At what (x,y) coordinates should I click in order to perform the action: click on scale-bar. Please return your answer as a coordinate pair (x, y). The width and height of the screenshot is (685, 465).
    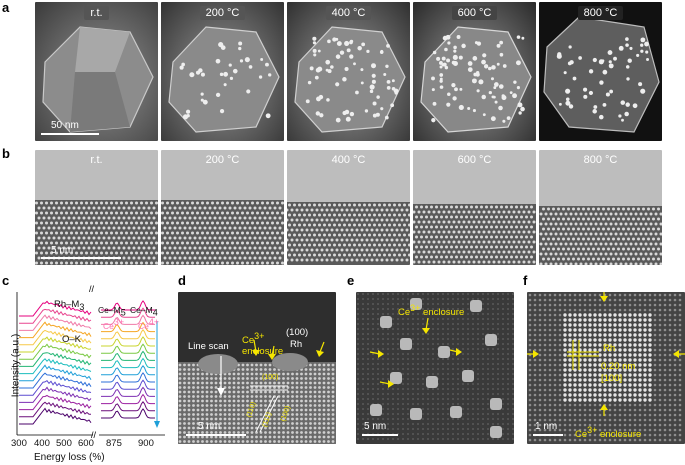
    Looking at the image, I should click on (81, 258).